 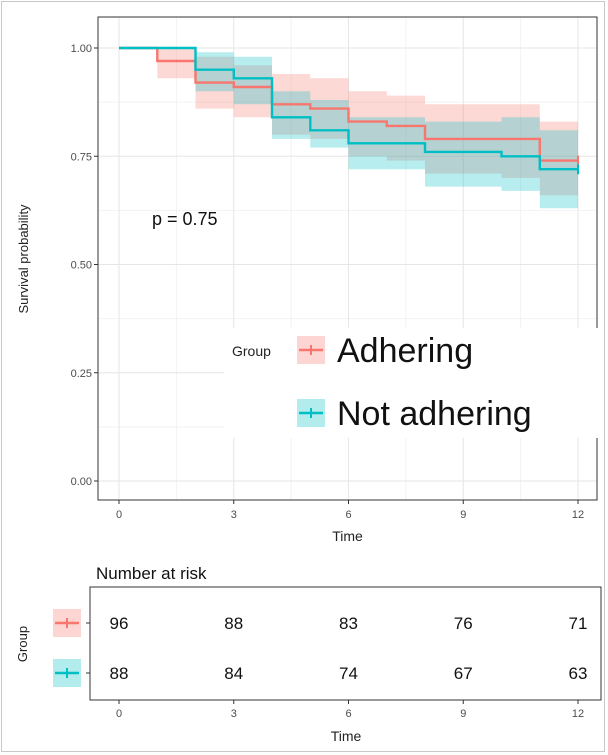 I want to click on legend-title: Group, so click(x=251, y=351).